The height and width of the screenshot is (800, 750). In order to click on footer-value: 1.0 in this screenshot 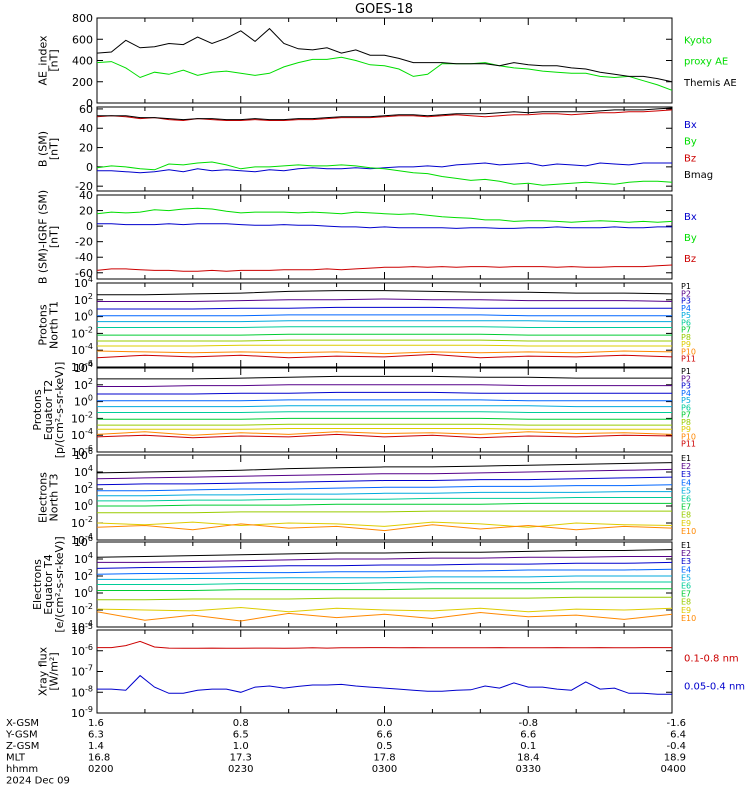, I will do `click(241, 746)`.